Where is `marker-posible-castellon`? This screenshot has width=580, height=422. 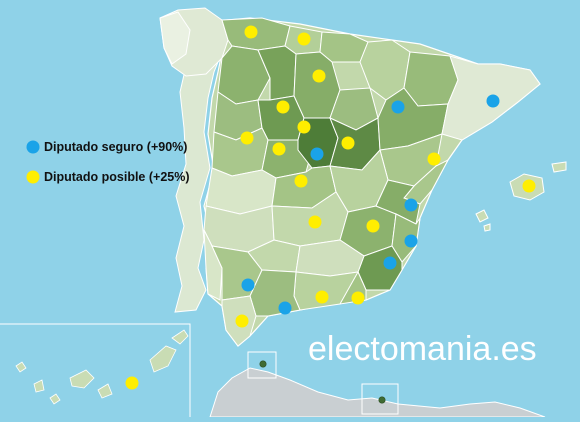 marker-posible-castellon is located at coordinates (434, 159).